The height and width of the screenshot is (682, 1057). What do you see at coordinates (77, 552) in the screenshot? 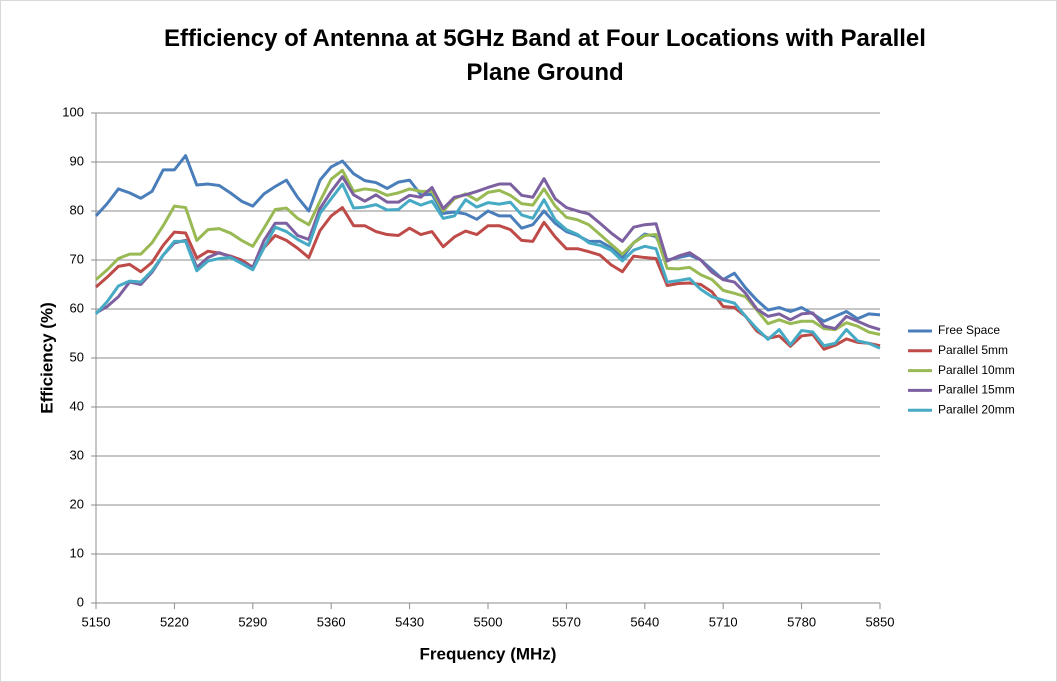
I see `y-tick-label: 10` at bounding box center [77, 552].